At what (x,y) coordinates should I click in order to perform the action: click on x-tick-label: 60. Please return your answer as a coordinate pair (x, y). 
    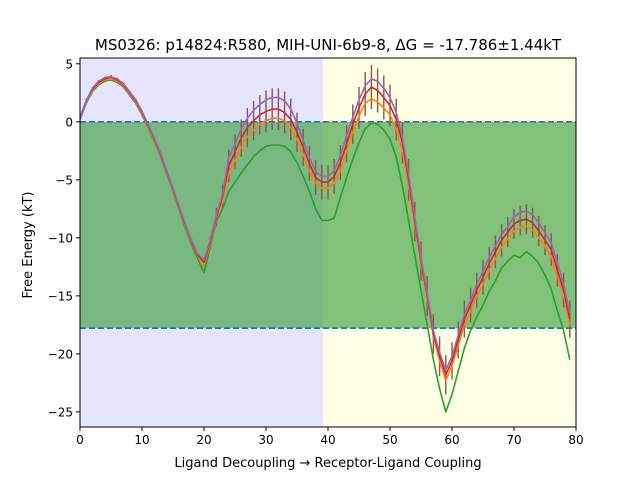
    Looking at the image, I should click on (451, 440).